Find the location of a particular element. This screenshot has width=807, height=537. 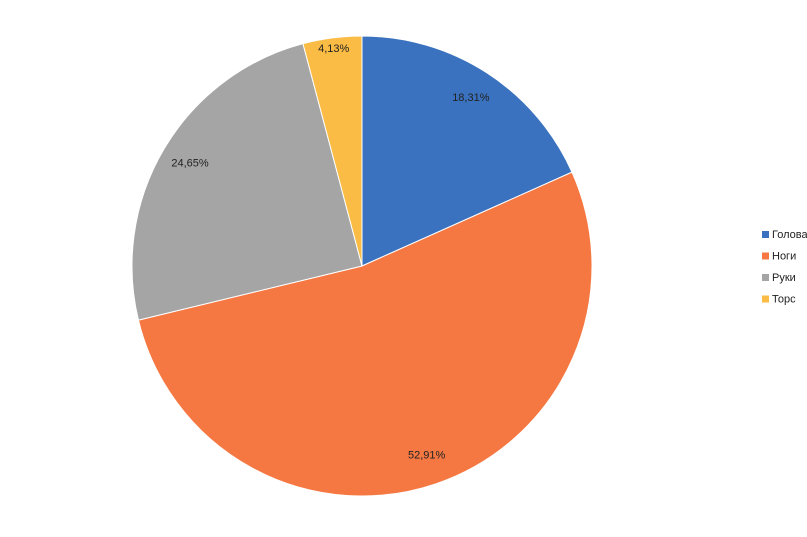

legend-label: Ноги is located at coordinates (784, 256).